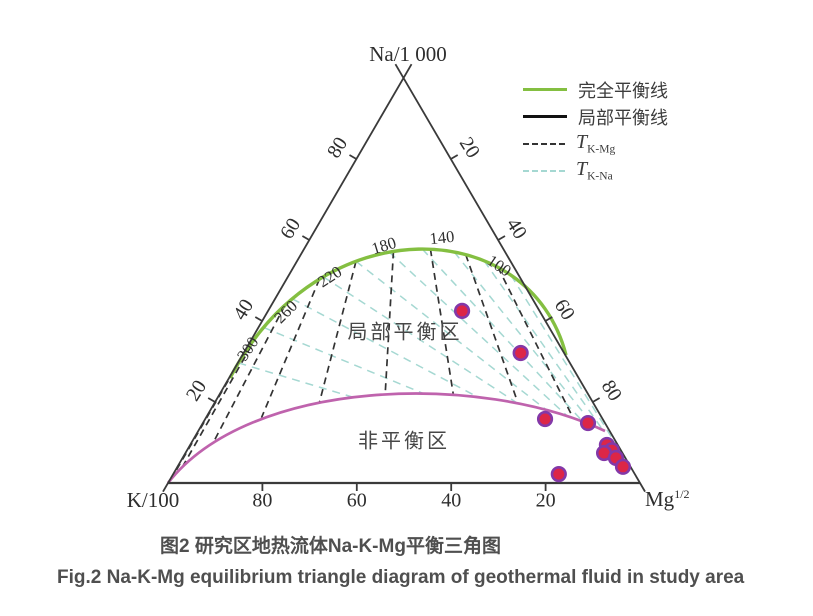 The image size is (813, 616). I want to click on tkmg-subscript: K-Mg, so click(601, 149).